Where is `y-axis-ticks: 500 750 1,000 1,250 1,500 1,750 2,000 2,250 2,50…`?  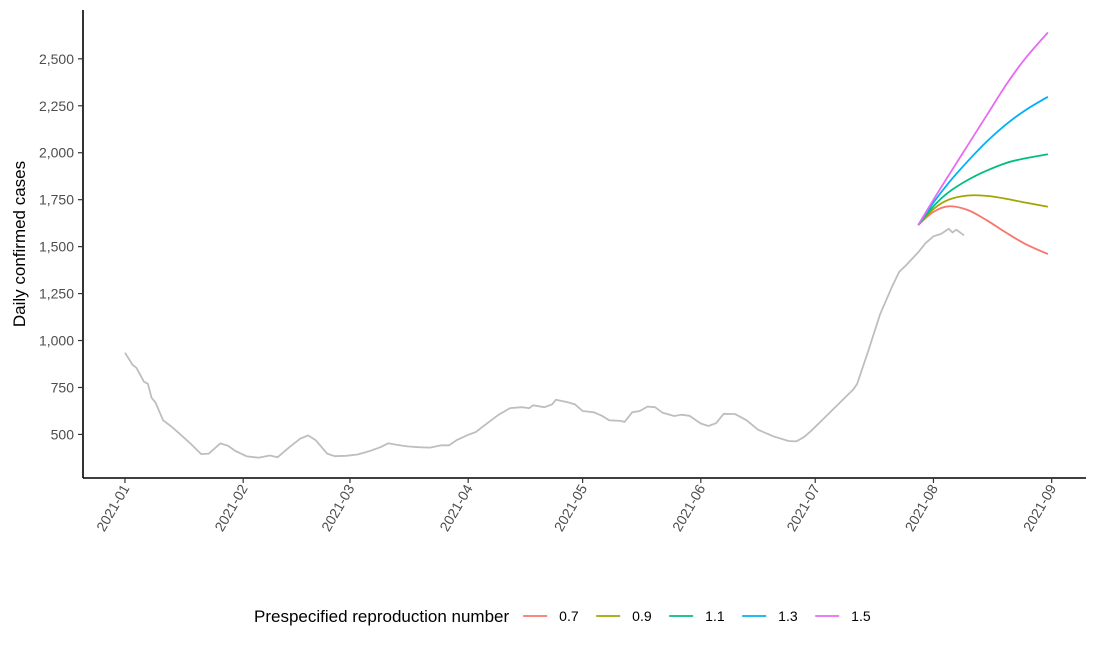 y-axis-ticks: 500 750 1,000 1,250 1,500 1,750 2,000 2,250 2,50… is located at coordinates (61, 246).